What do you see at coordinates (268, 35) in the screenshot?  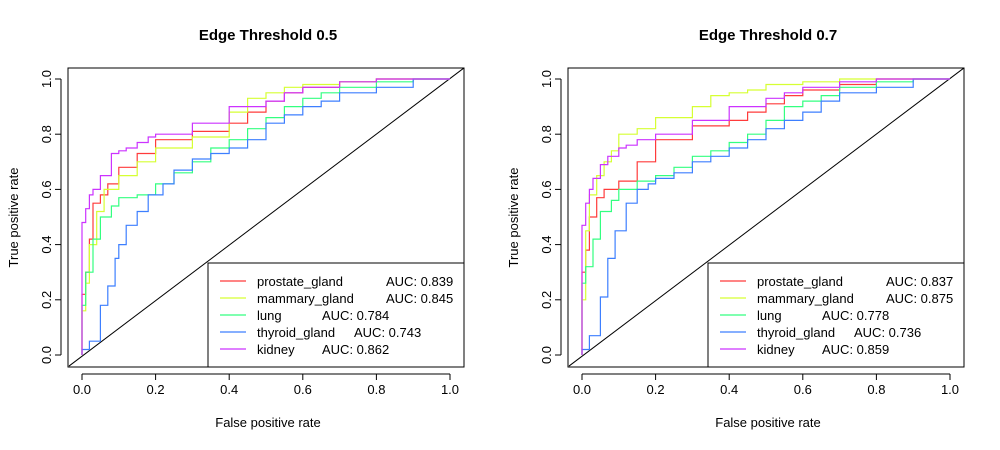 I see `chart-title: Edge Threshold 0.5` at bounding box center [268, 35].